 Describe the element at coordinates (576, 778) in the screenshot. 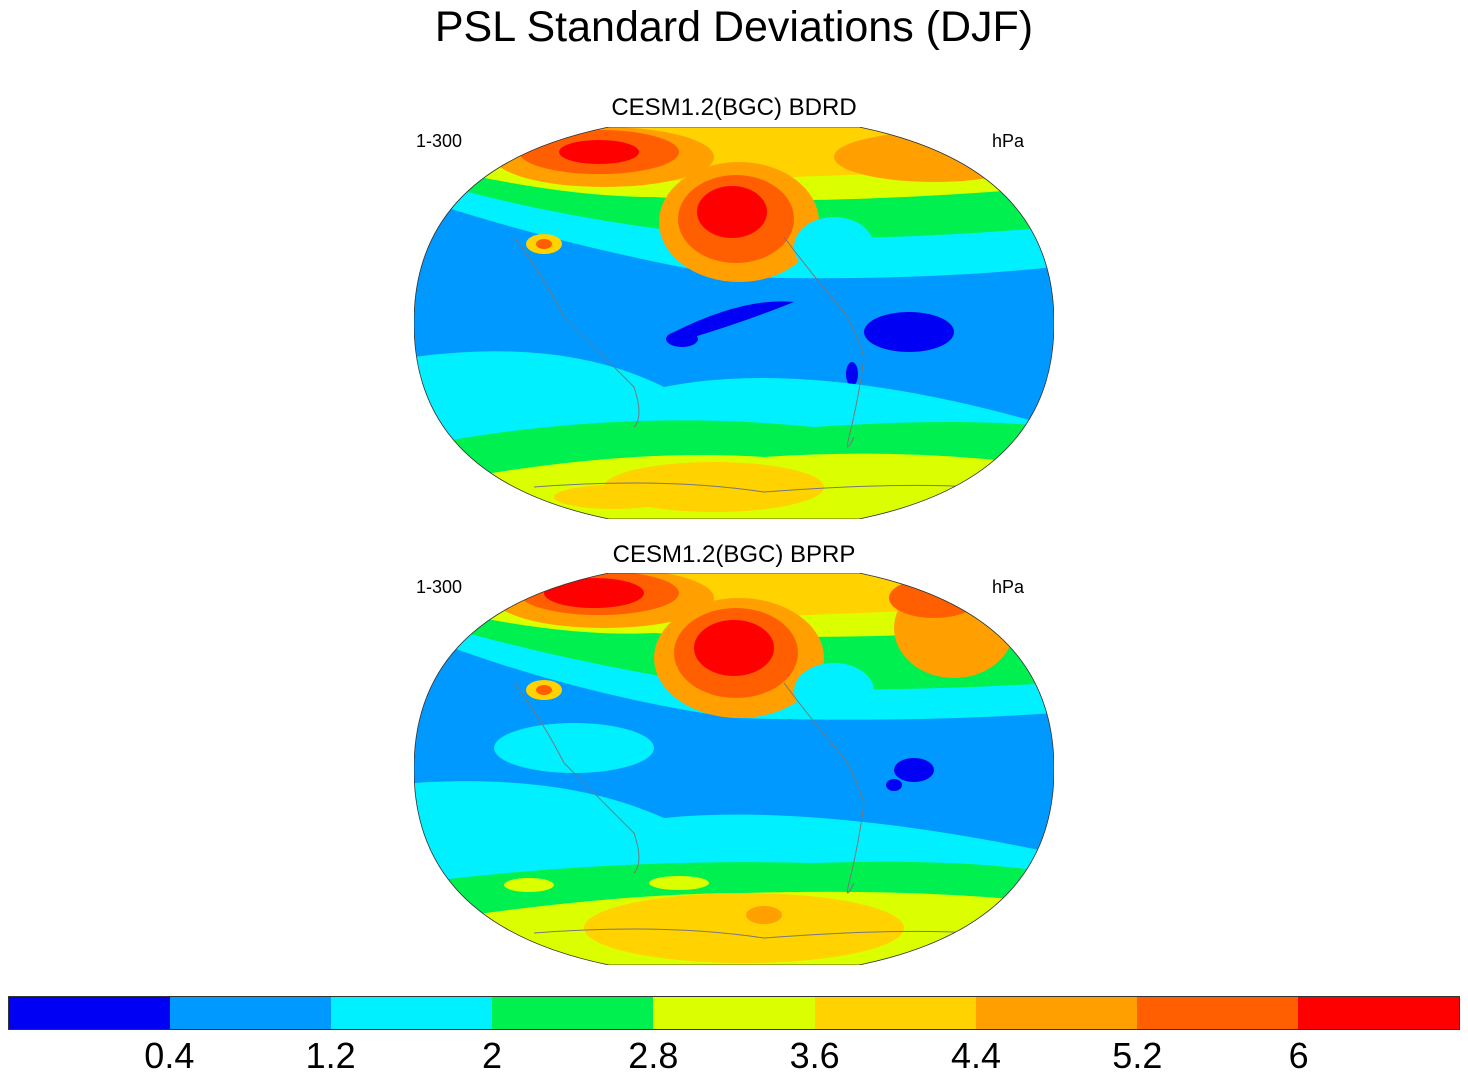

I see `panel-2-coastline-asia` at that location.